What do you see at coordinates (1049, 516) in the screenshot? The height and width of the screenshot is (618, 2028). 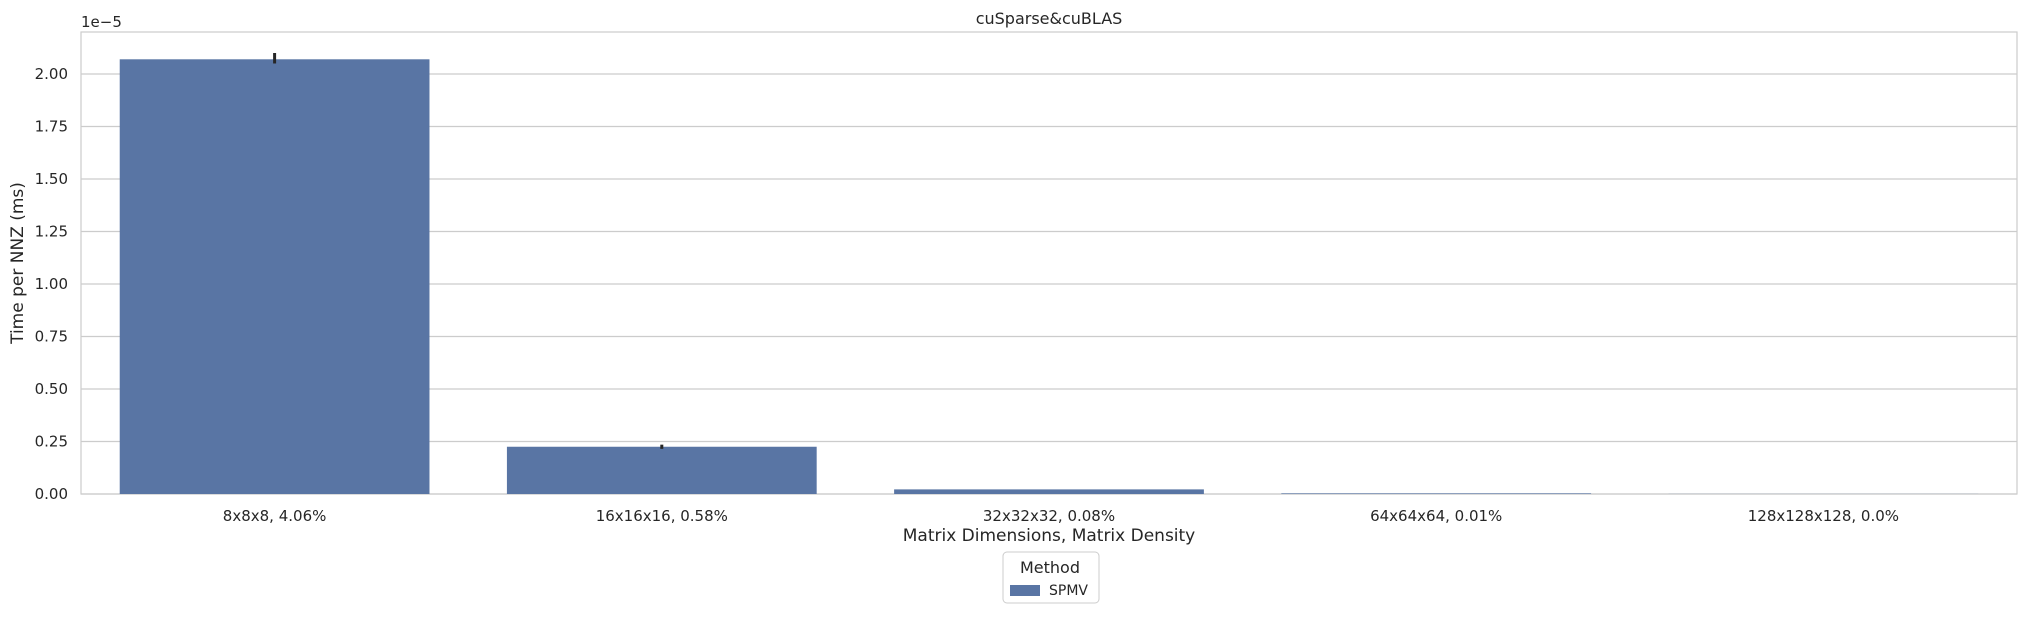 I see `x-tick-label: 32x32x32, 0.08%` at bounding box center [1049, 516].